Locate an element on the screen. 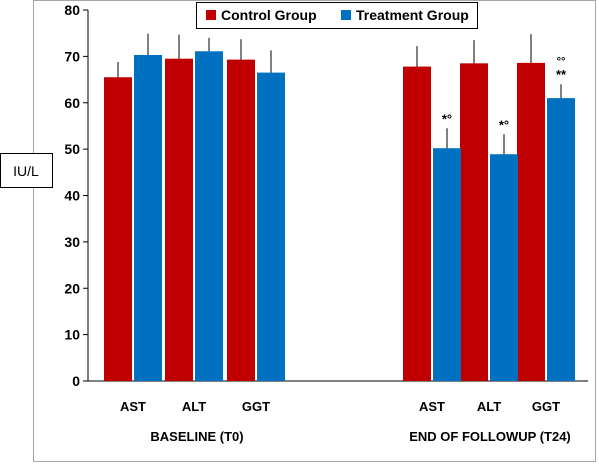 Image resolution: width=599 pixels, height=468 pixels. x-group-label: END OF FOLLOWUP (T24) is located at coordinates (490, 436).